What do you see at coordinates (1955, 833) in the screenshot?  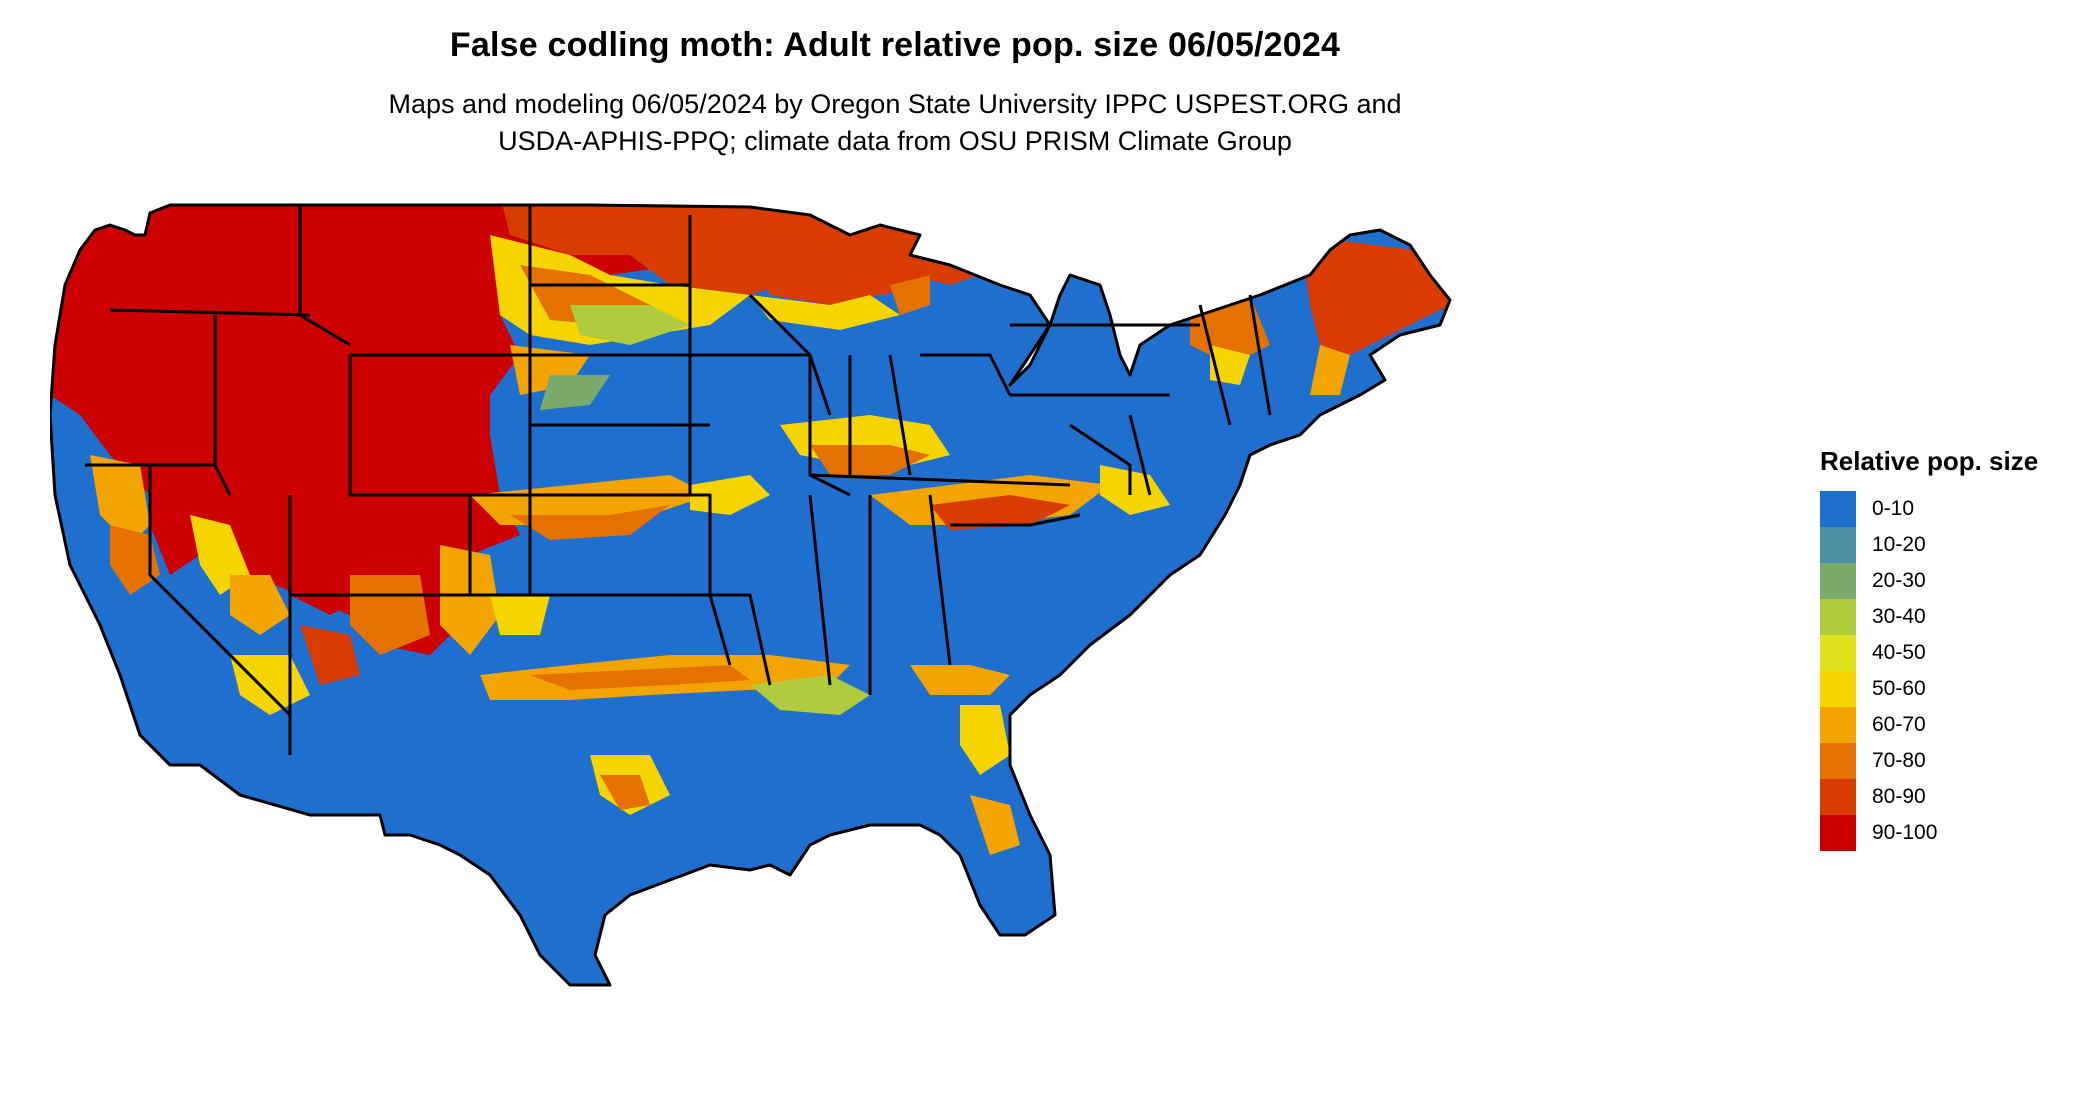 I see `legend-item: 90-100` at bounding box center [1955, 833].